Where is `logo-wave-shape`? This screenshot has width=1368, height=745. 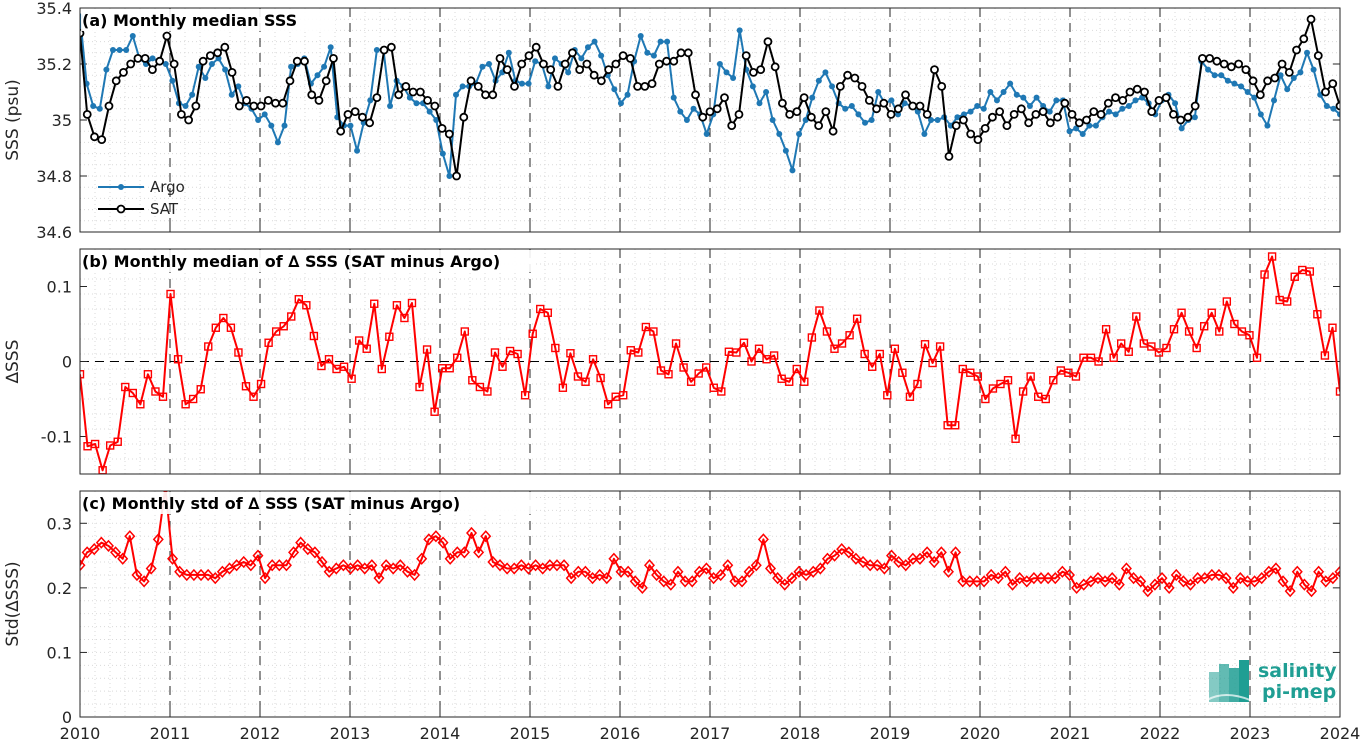
logo-wave-shape is located at coordinates (1224, 683).